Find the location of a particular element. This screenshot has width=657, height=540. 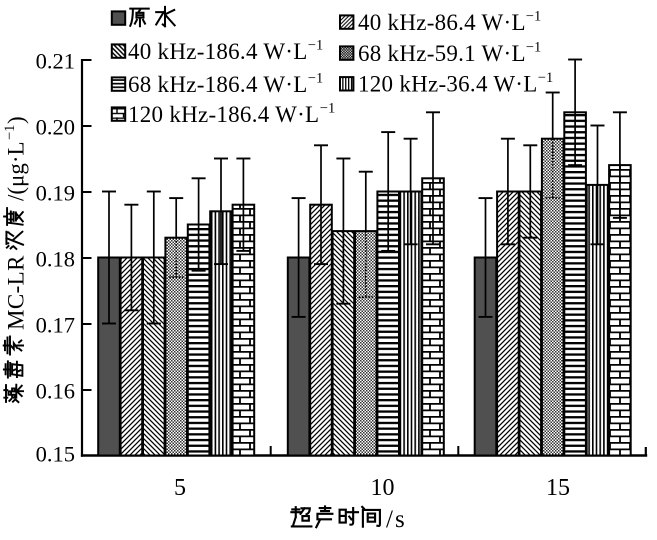

svg-text: MC-LR is located at coordinates (16, 292).